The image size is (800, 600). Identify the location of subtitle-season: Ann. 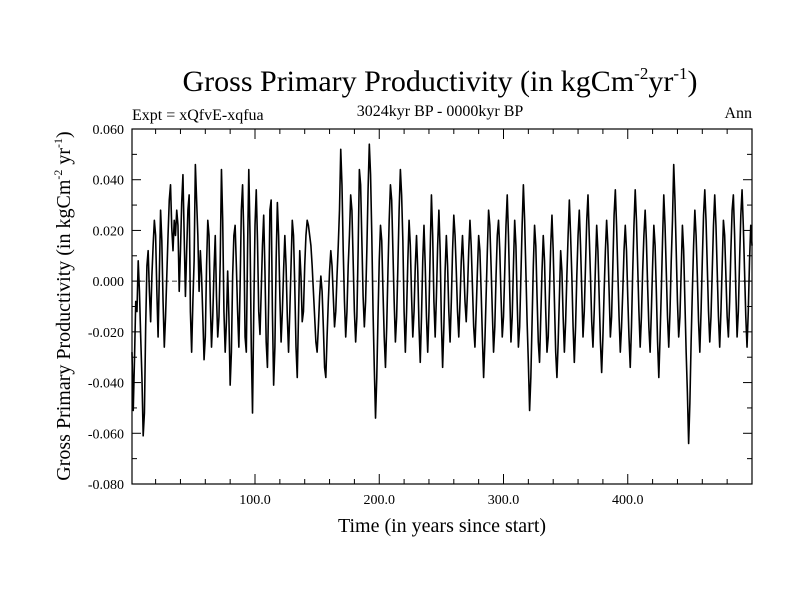
(738, 113).